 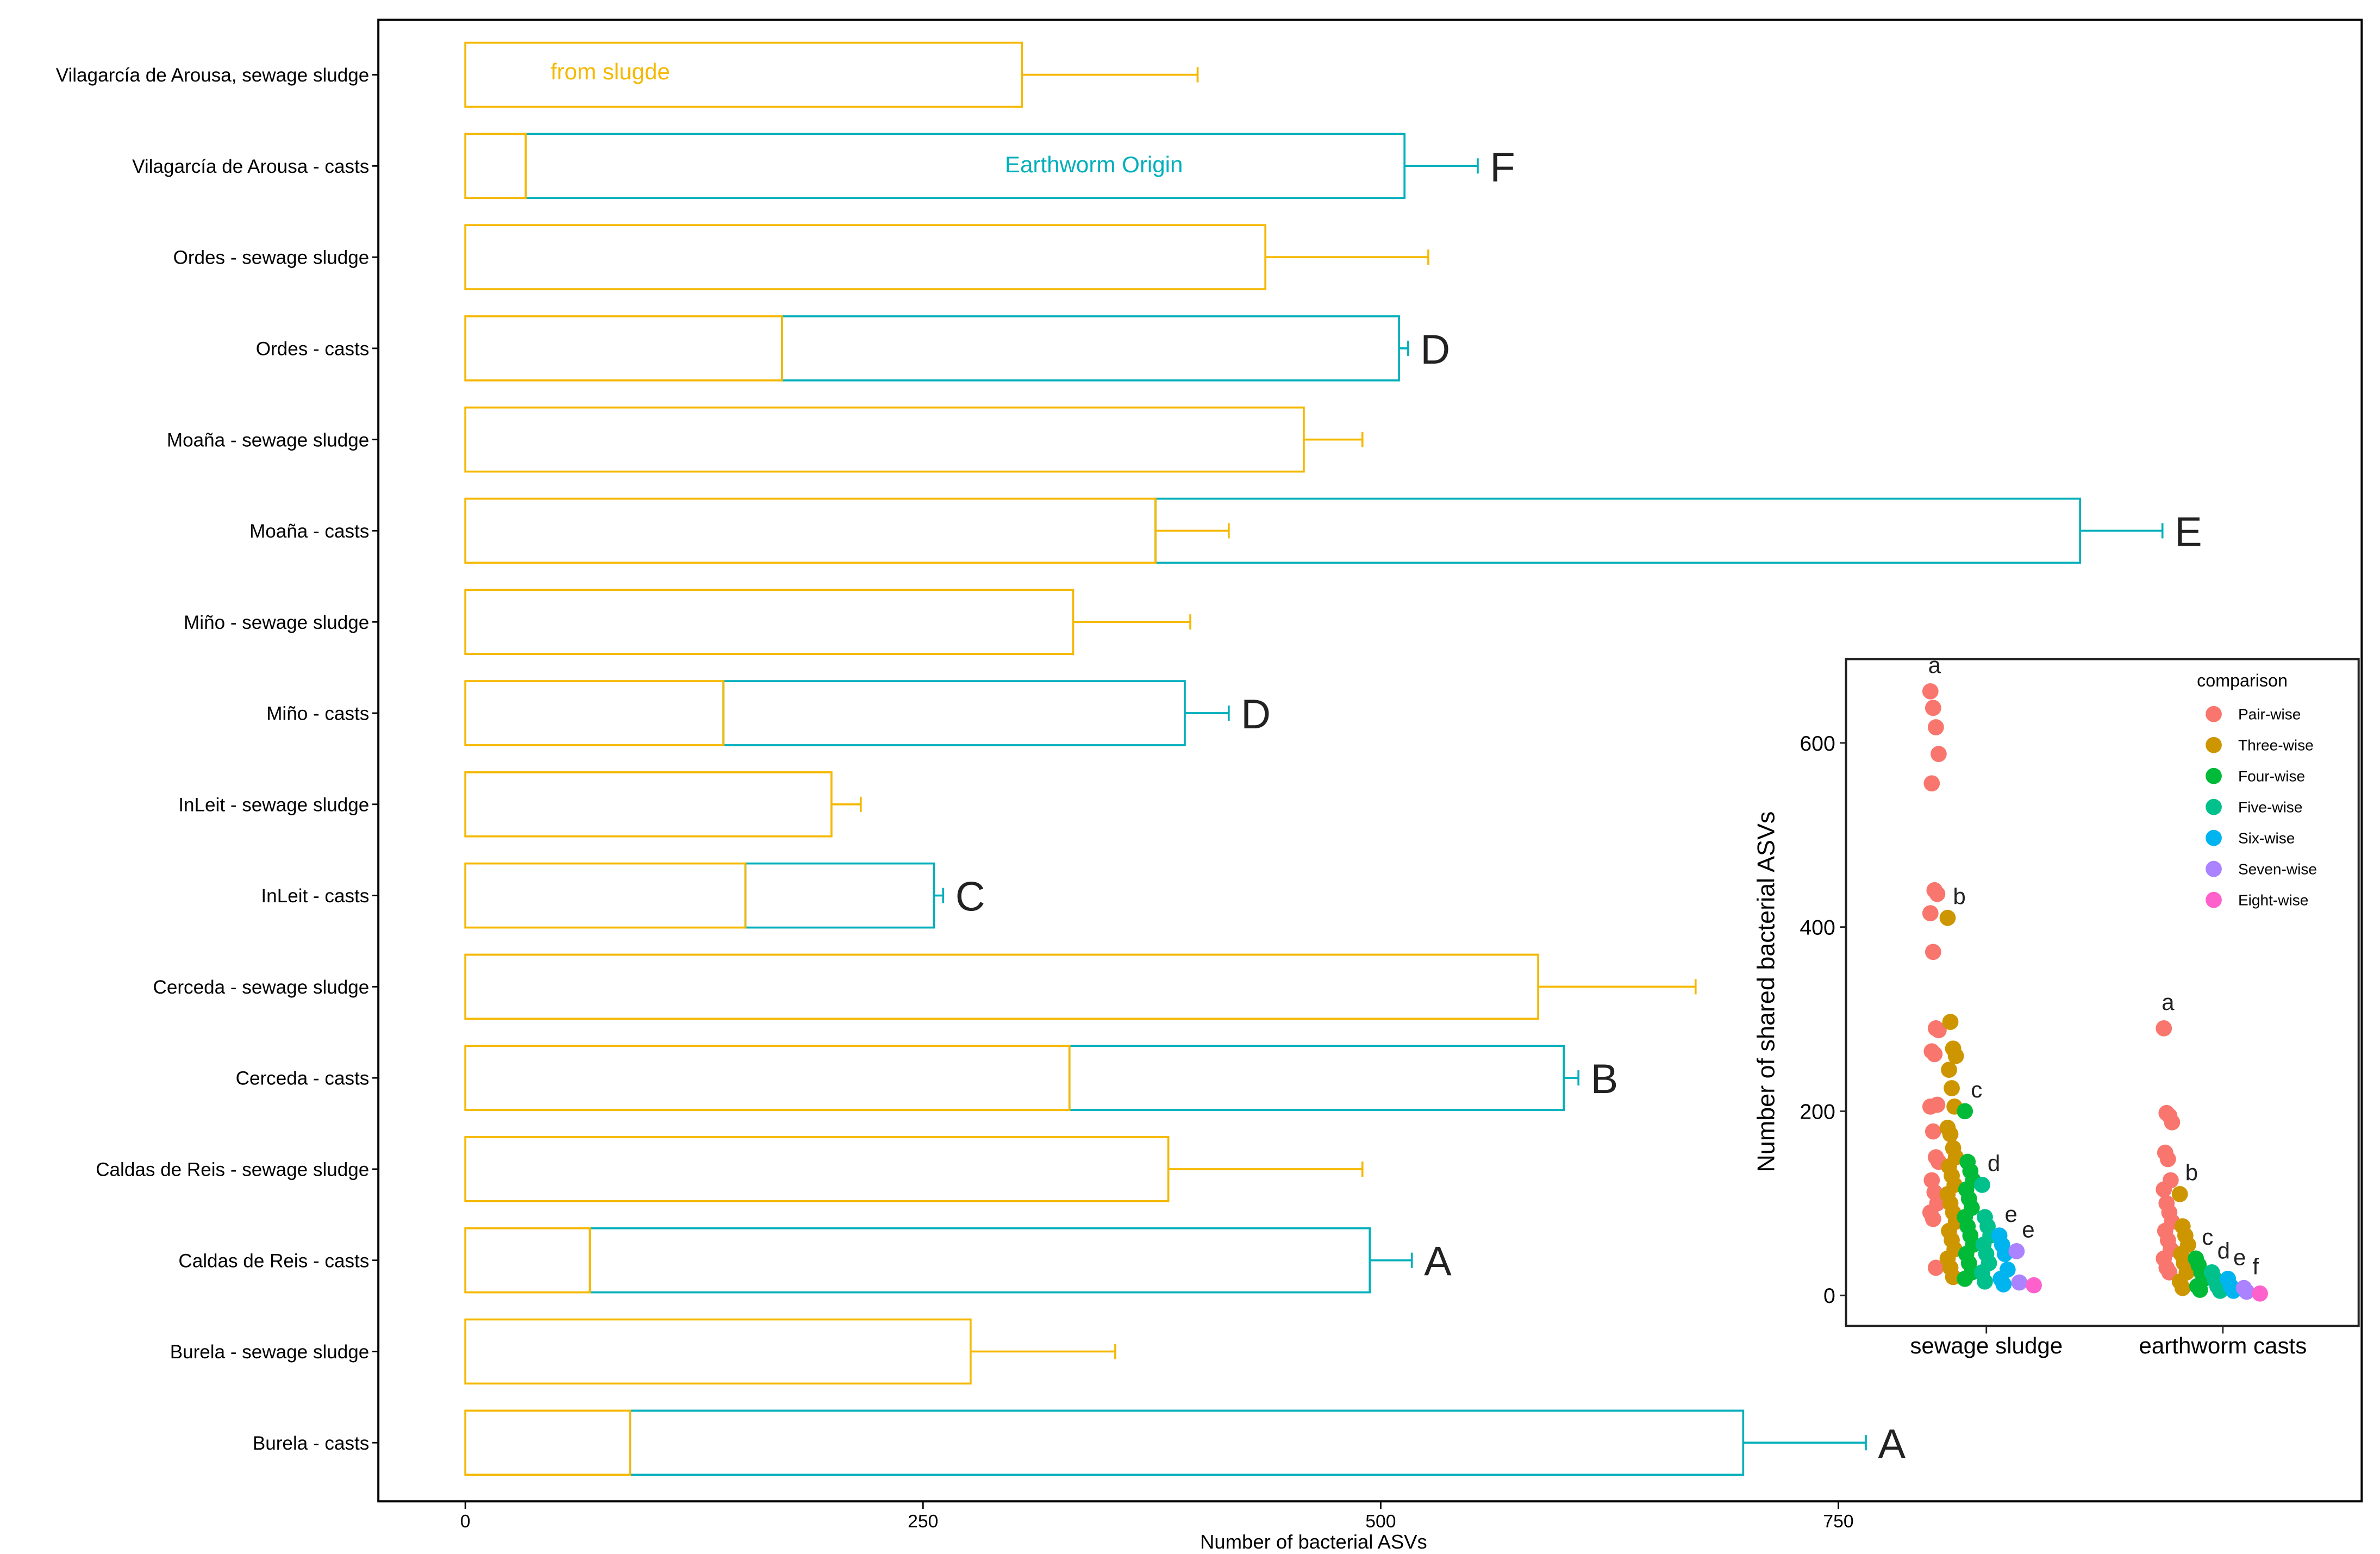 What do you see at coordinates (1817, 928) in the screenshot?
I see `inset-y-tick-label: 400` at bounding box center [1817, 928].